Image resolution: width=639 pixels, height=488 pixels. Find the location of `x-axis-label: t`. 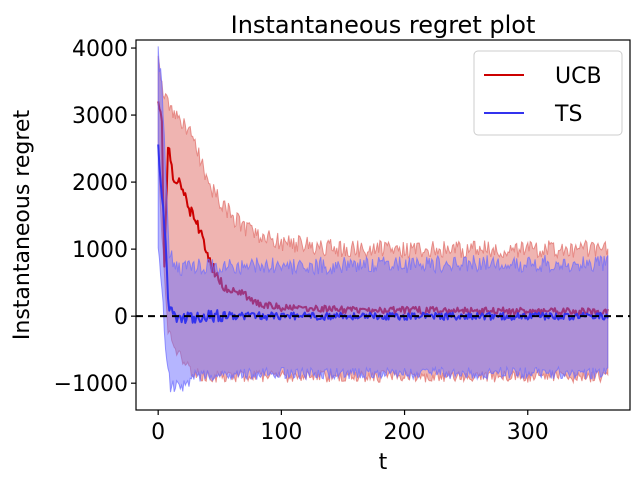

x-axis-label: t is located at coordinates (383, 462).